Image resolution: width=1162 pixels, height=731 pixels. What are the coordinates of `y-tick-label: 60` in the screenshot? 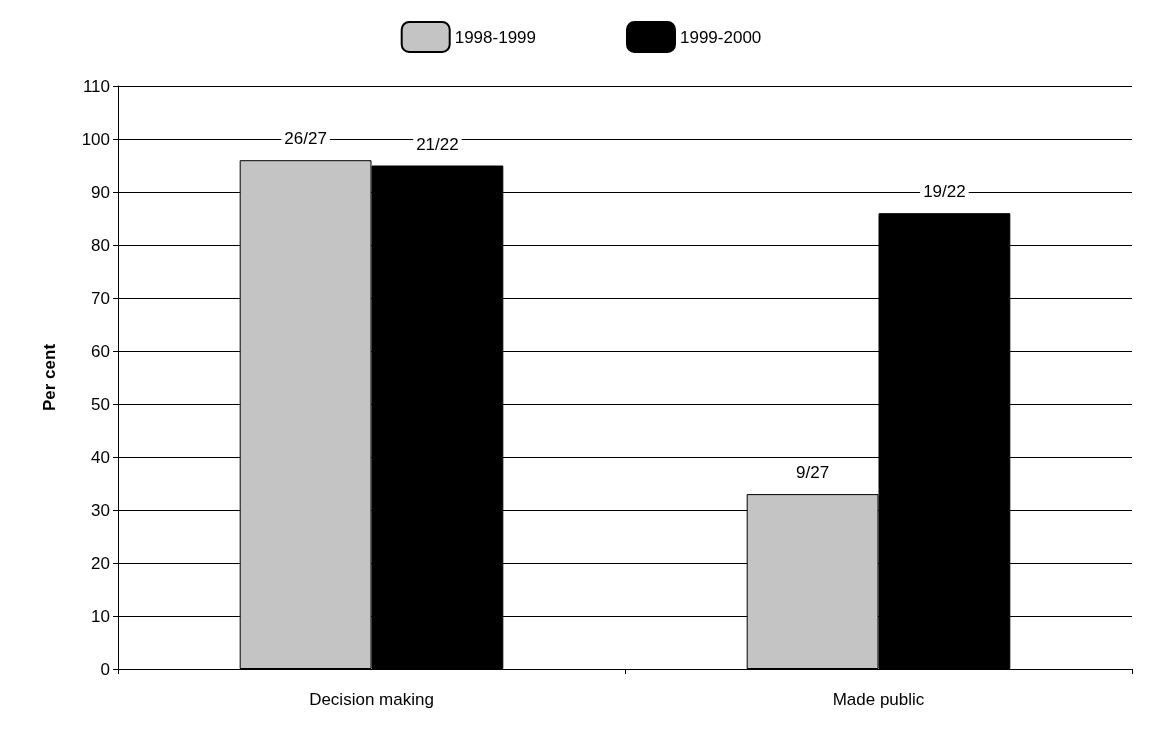 It's located at (100, 351).